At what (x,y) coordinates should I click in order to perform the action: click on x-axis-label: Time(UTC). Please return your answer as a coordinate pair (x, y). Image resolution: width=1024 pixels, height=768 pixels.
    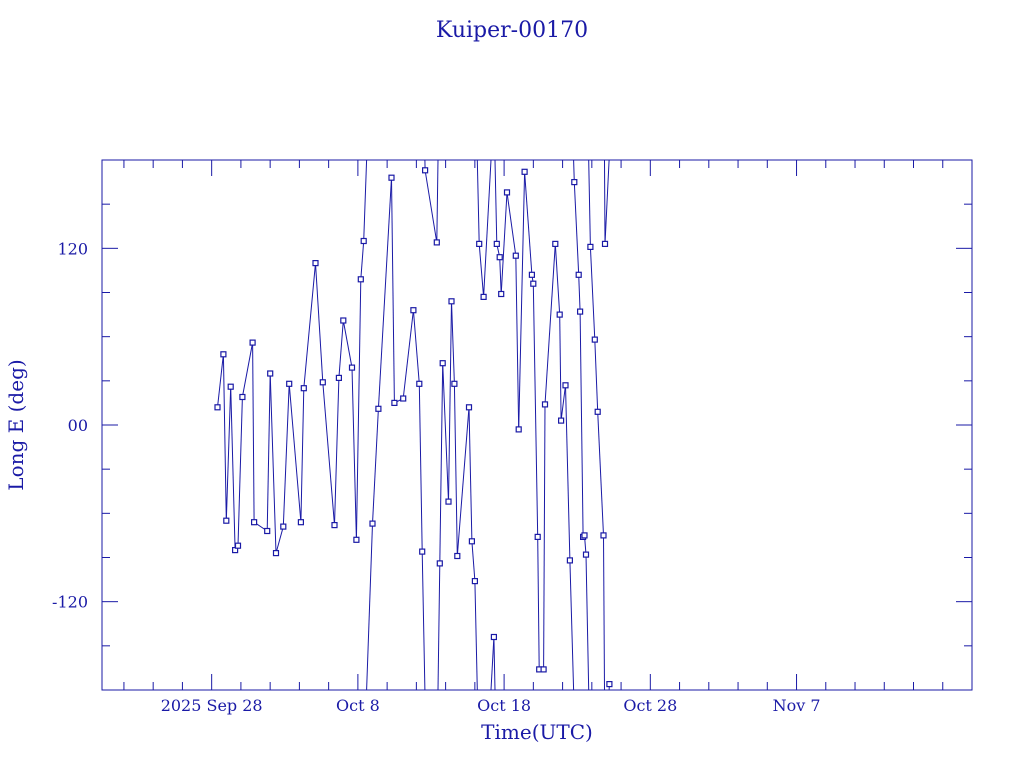
    Looking at the image, I should click on (537, 732).